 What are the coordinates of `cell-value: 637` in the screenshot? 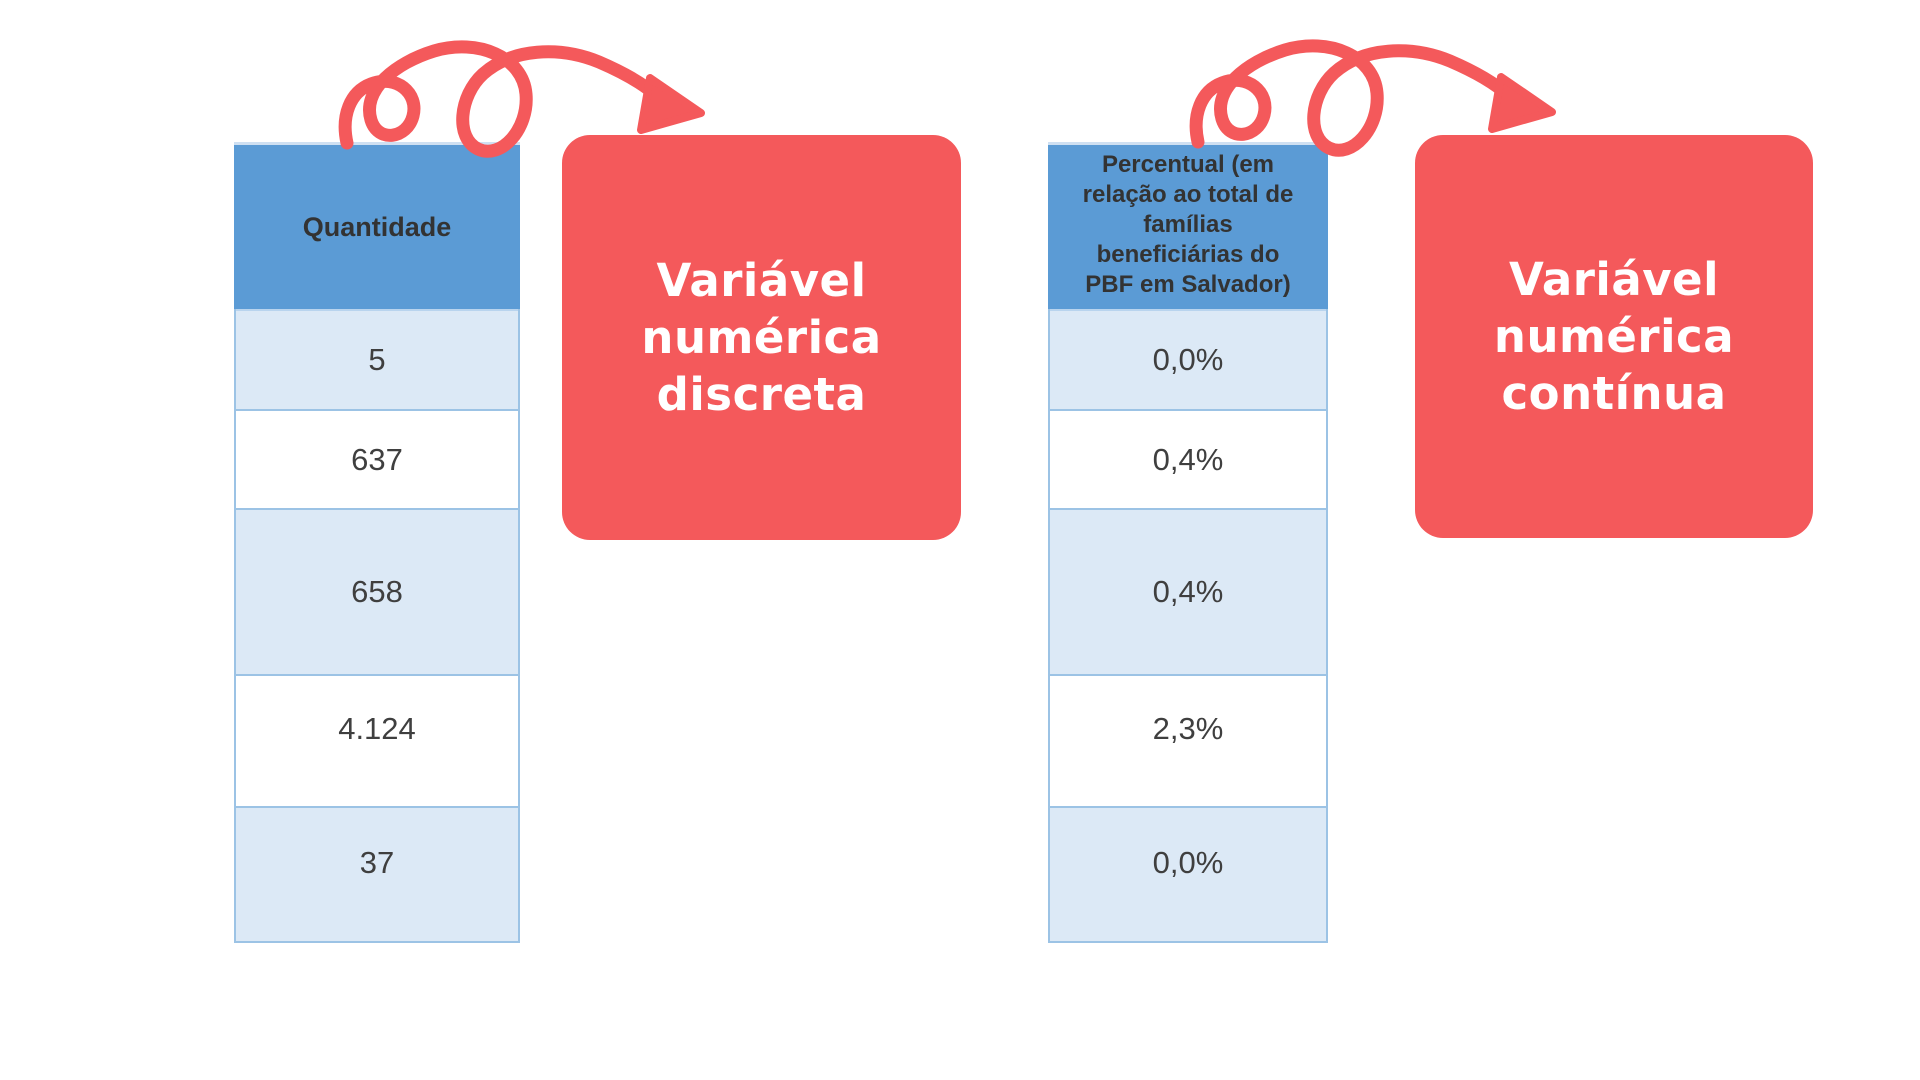 It's located at (377, 459).